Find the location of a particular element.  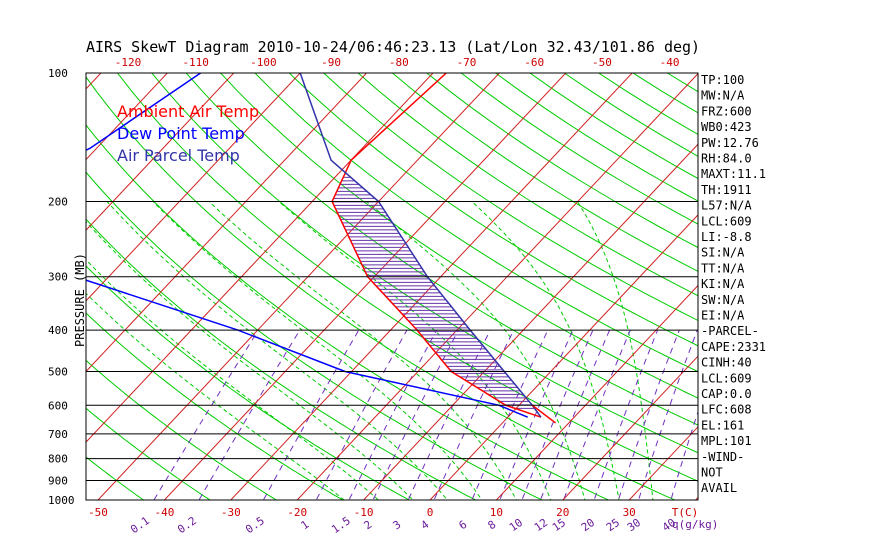

surface-segment is located at coordinates (544, 414).